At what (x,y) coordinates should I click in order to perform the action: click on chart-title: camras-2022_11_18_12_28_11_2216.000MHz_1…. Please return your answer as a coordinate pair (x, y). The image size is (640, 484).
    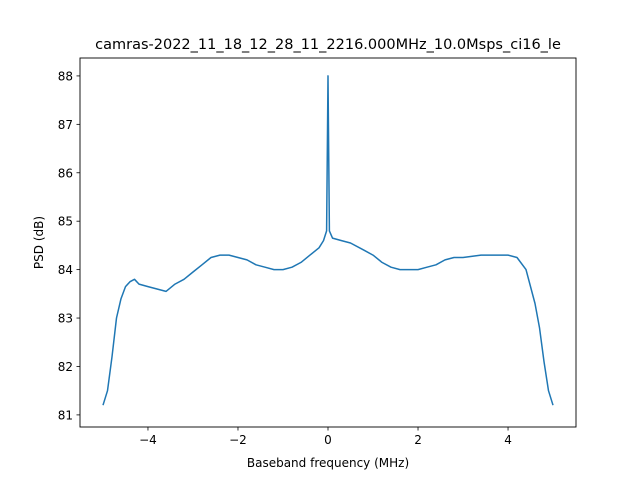
    Looking at the image, I should click on (328, 45).